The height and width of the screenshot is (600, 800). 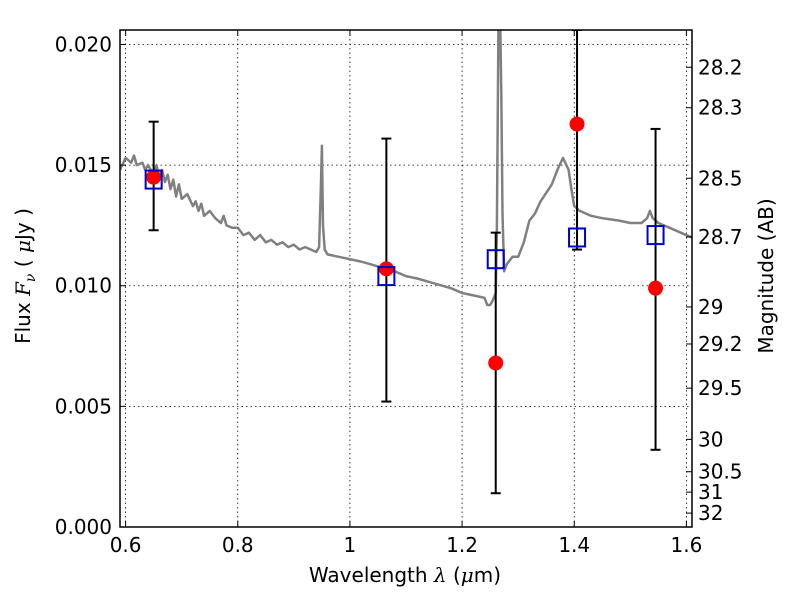 What do you see at coordinates (350, 545) in the screenshot?
I see `x-tick-label: 1` at bounding box center [350, 545].